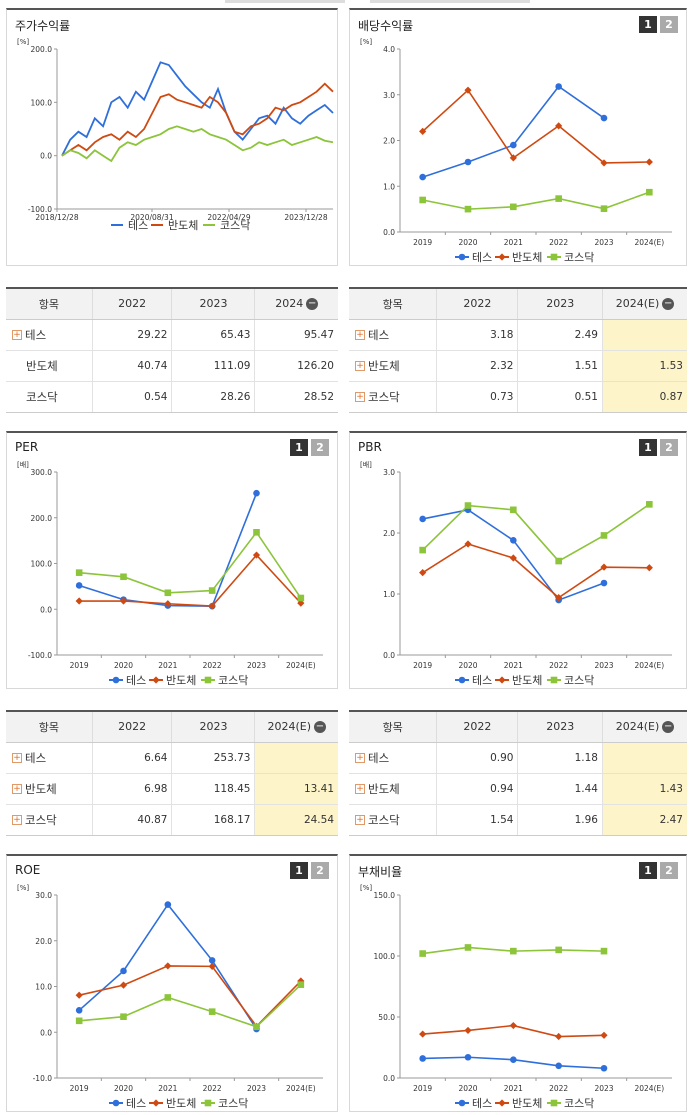  Describe the element at coordinates (172, 819) in the screenshot. I see `table-row: + 코스닥 40.87 168.17 24.54` at that location.